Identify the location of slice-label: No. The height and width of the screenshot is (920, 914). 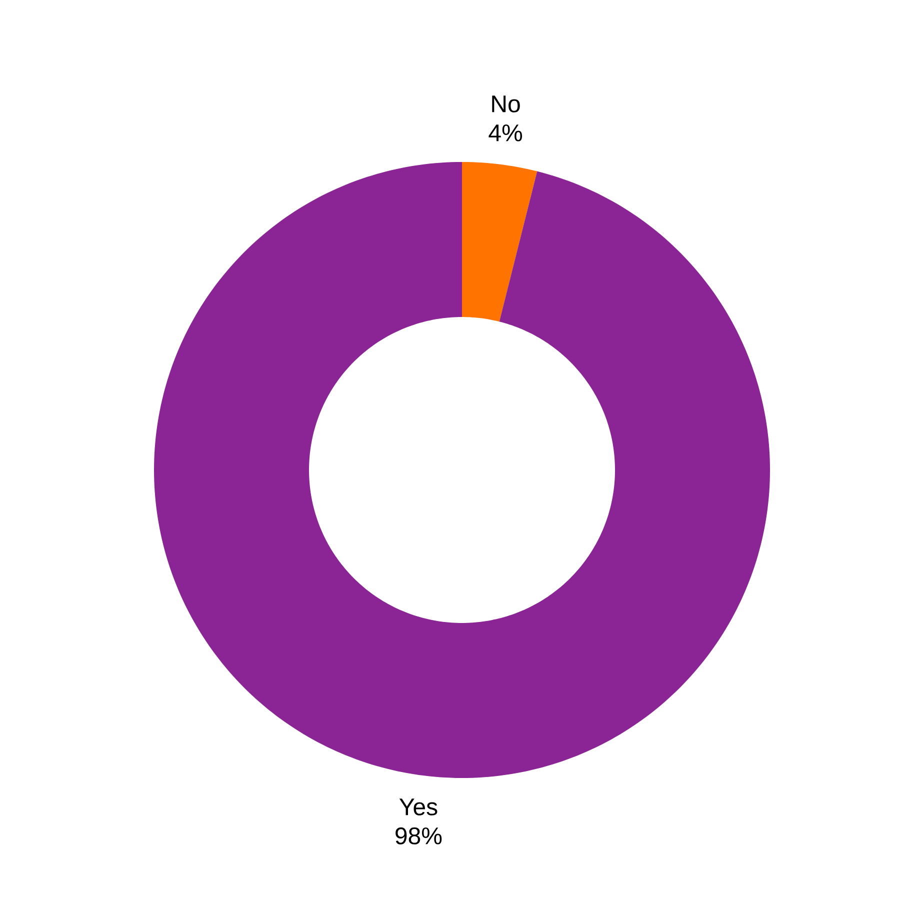
(506, 104).